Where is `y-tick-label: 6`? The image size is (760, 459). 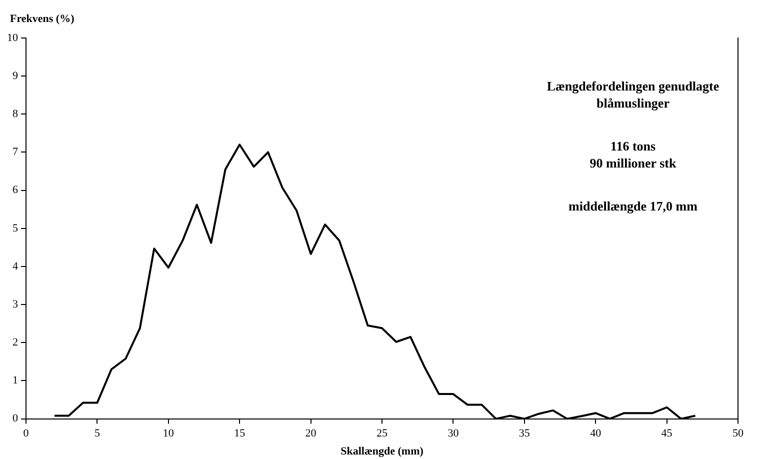
y-tick-label: 6 is located at coordinates (15, 190).